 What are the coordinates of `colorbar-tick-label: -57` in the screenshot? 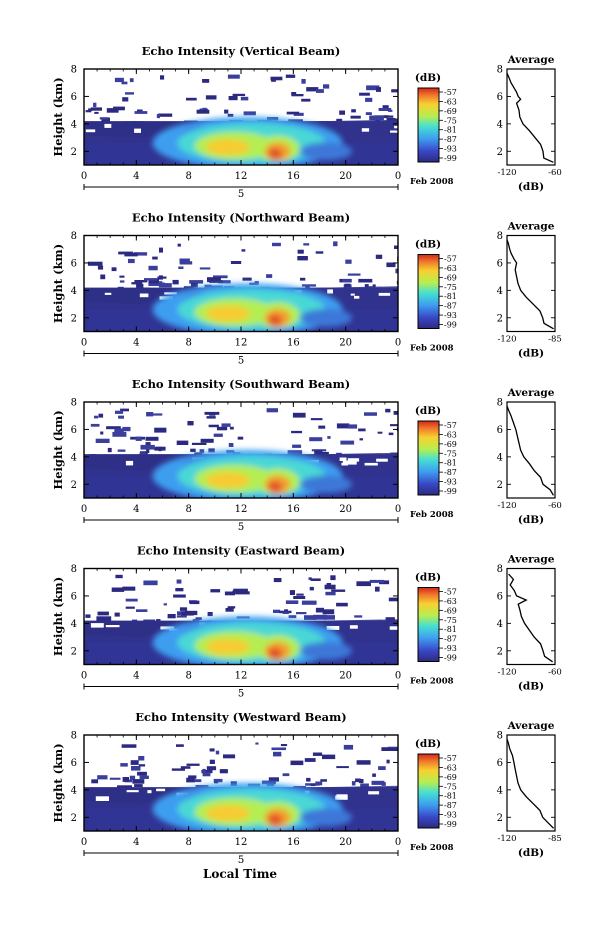 It's located at (450, 592).